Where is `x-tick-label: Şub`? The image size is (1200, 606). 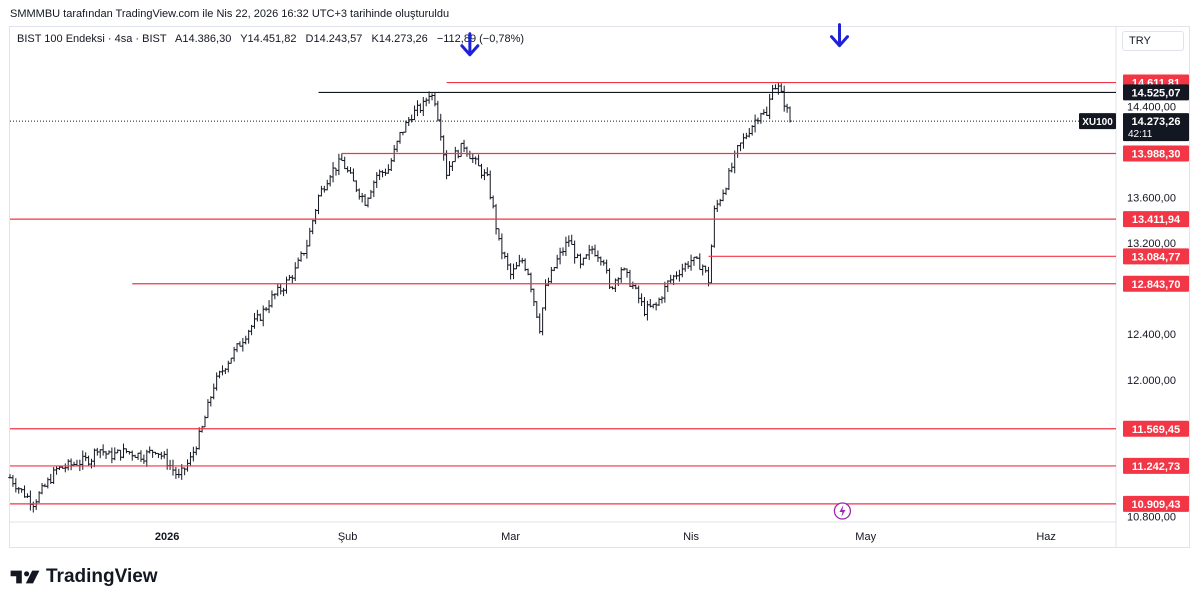
x-tick-label: Şub is located at coordinates (348, 537).